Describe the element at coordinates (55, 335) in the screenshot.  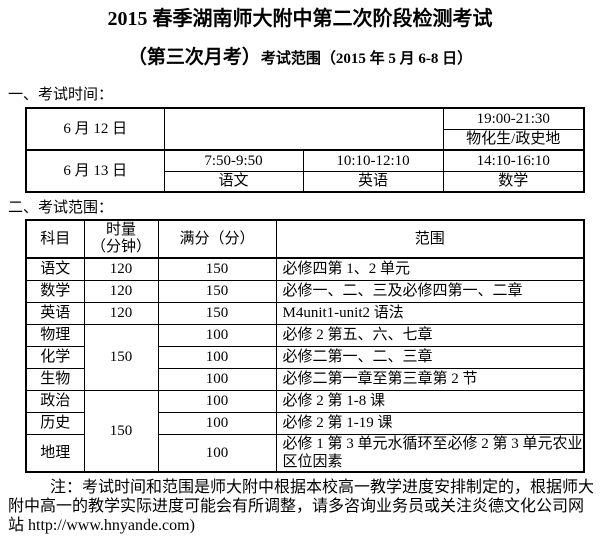
I see `subject-cell: 物理` at that location.